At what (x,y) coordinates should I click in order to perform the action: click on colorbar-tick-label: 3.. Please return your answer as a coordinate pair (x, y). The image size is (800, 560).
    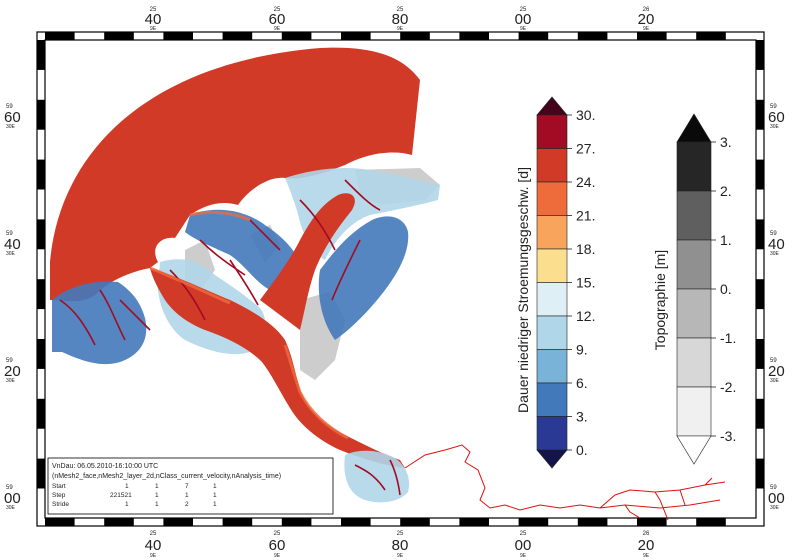
    Looking at the image, I should click on (582, 417).